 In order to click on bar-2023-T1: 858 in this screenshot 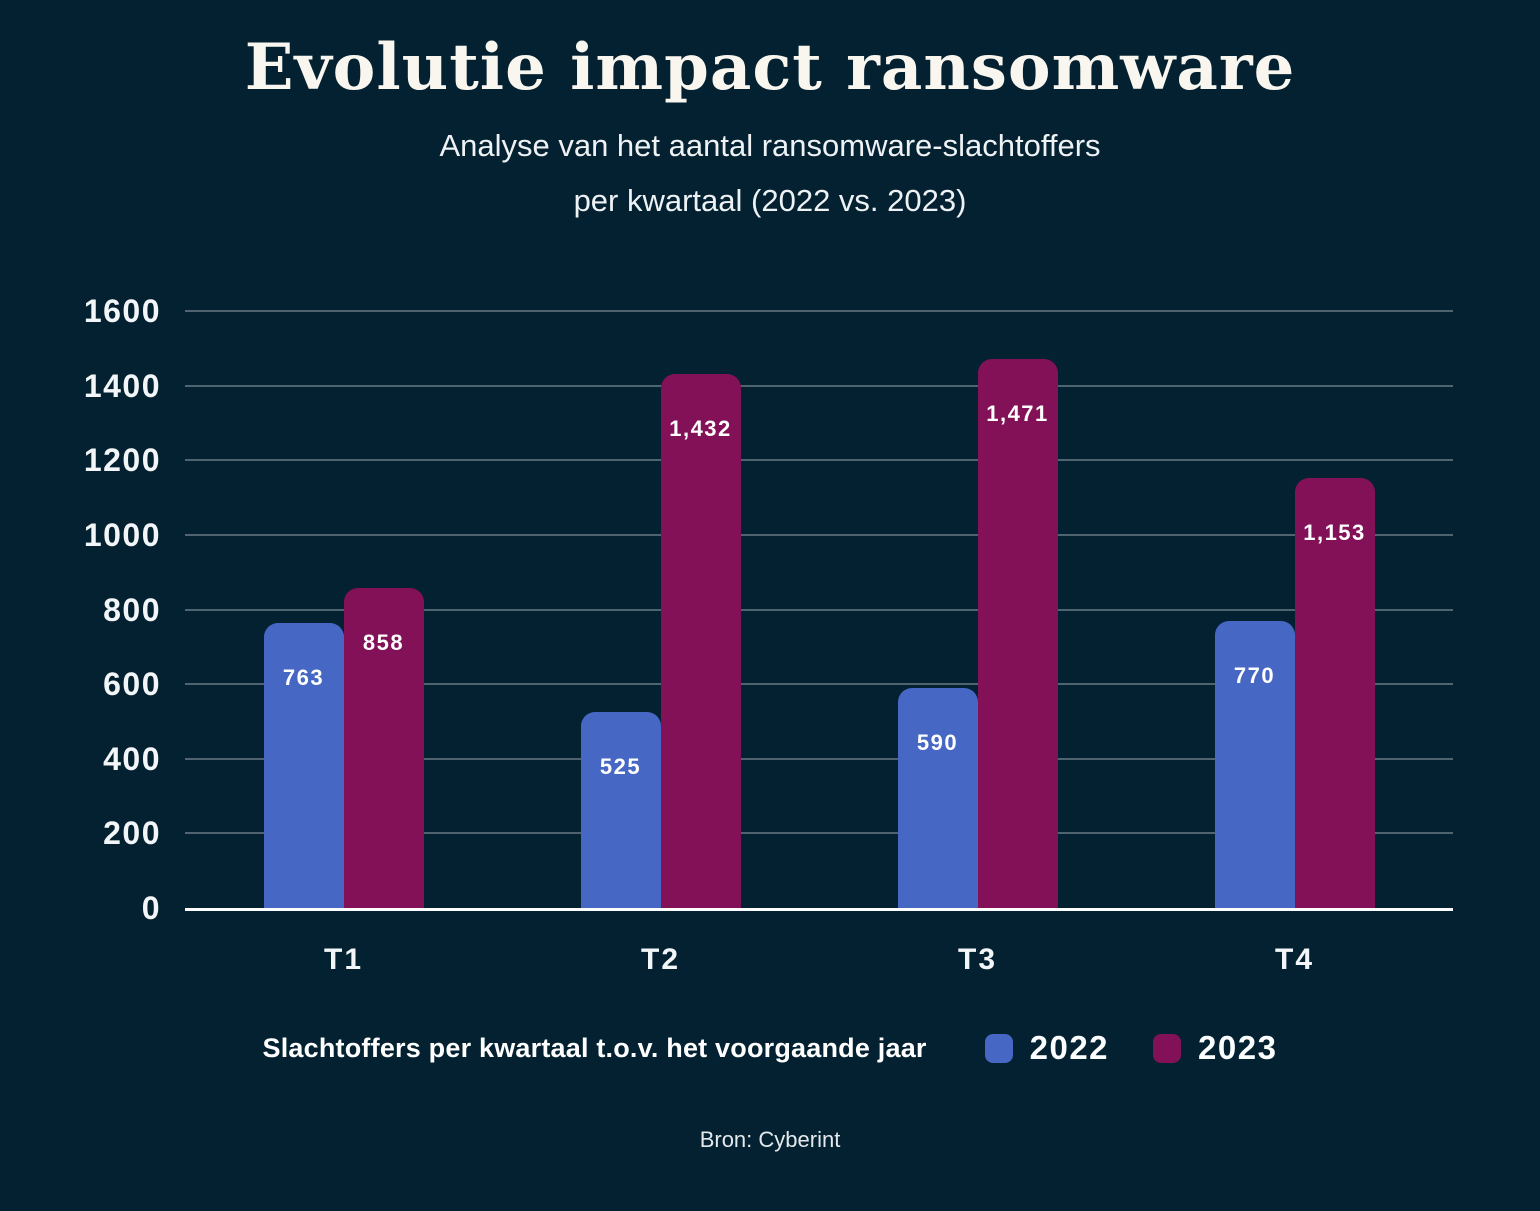, I will do `click(383, 747)`.